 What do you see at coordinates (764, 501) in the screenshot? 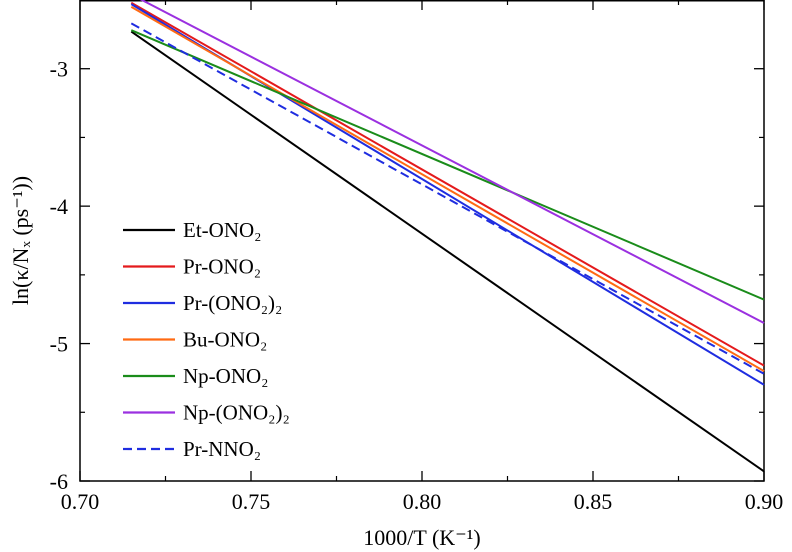
I see `x-tick-label: 0.90` at bounding box center [764, 501].